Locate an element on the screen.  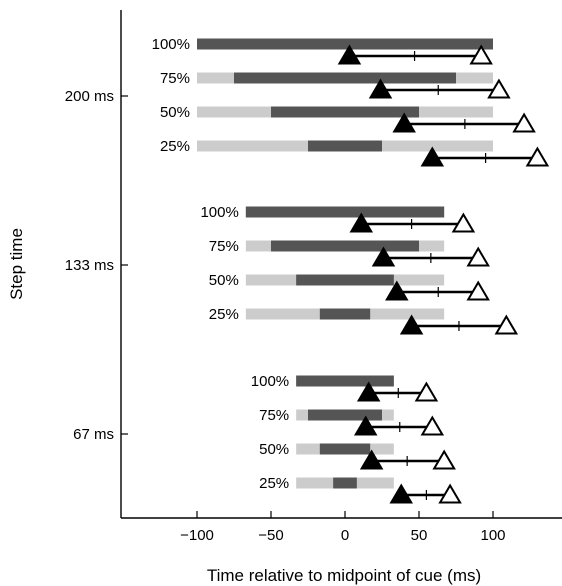
y-group-label: 200 ms is located at coordinates (89, 96).